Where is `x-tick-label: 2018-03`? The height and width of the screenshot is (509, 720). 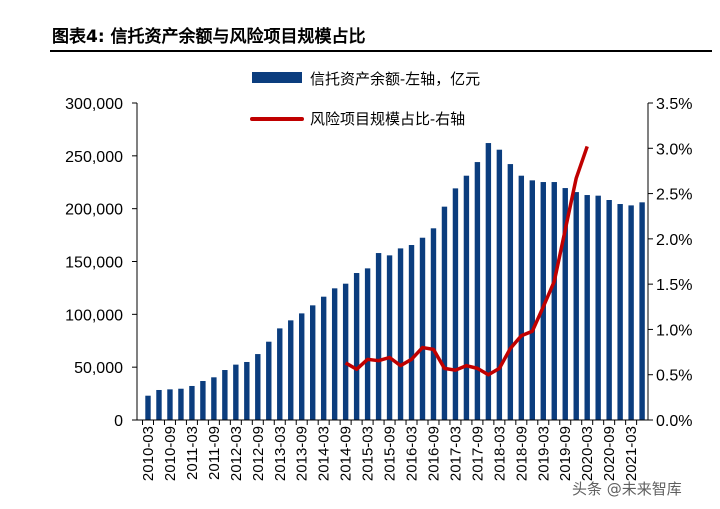
x-tick-label: 2018-03 is located at coordinates (499, 453).